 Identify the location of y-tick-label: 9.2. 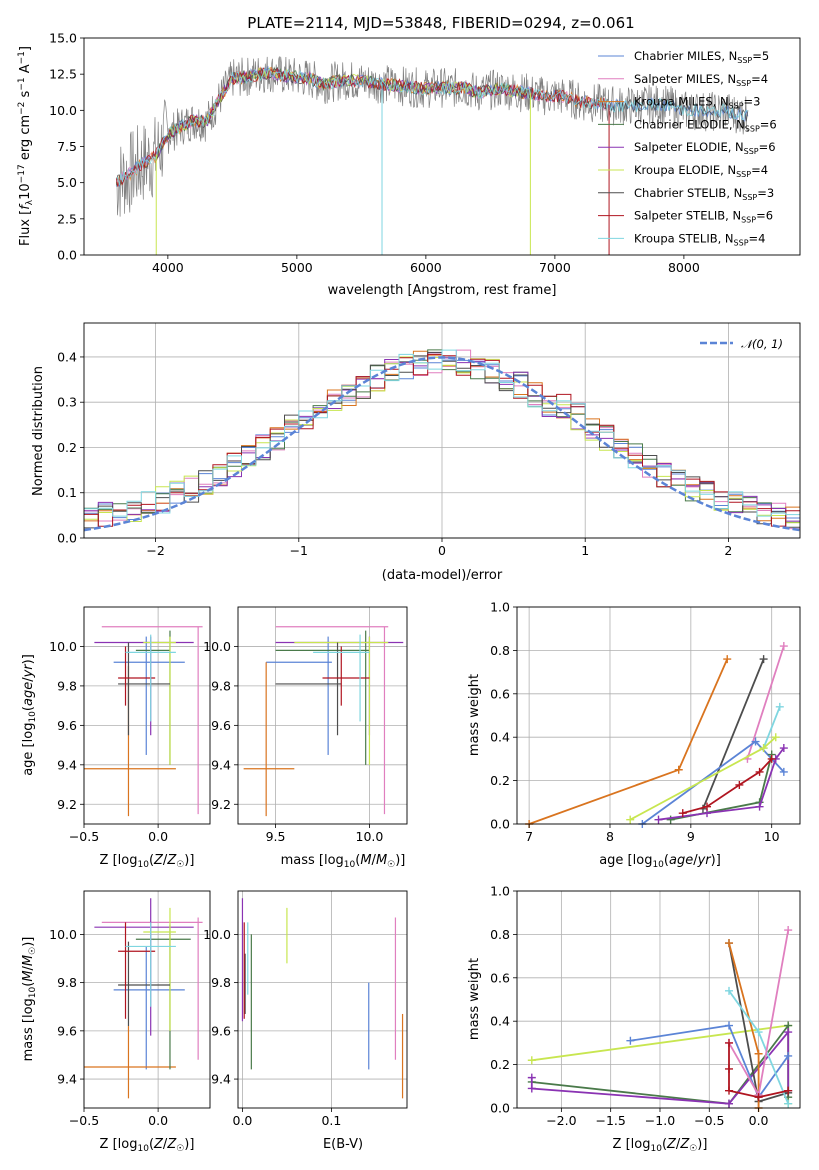
(67, 804).